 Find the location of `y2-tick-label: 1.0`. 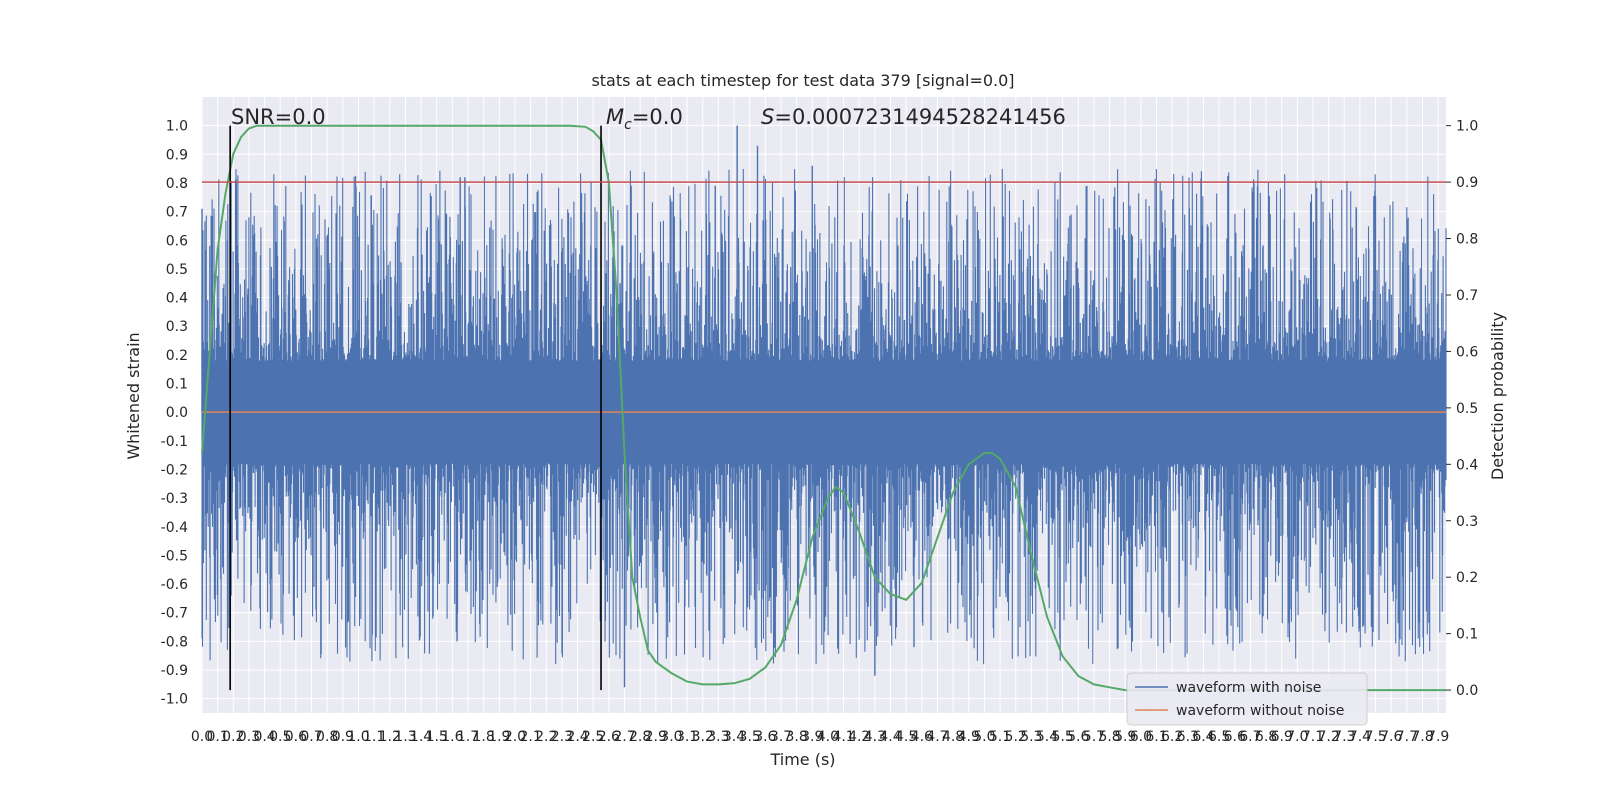

y2-tick-label: 1.0 is located at coordinates (1467, 127).